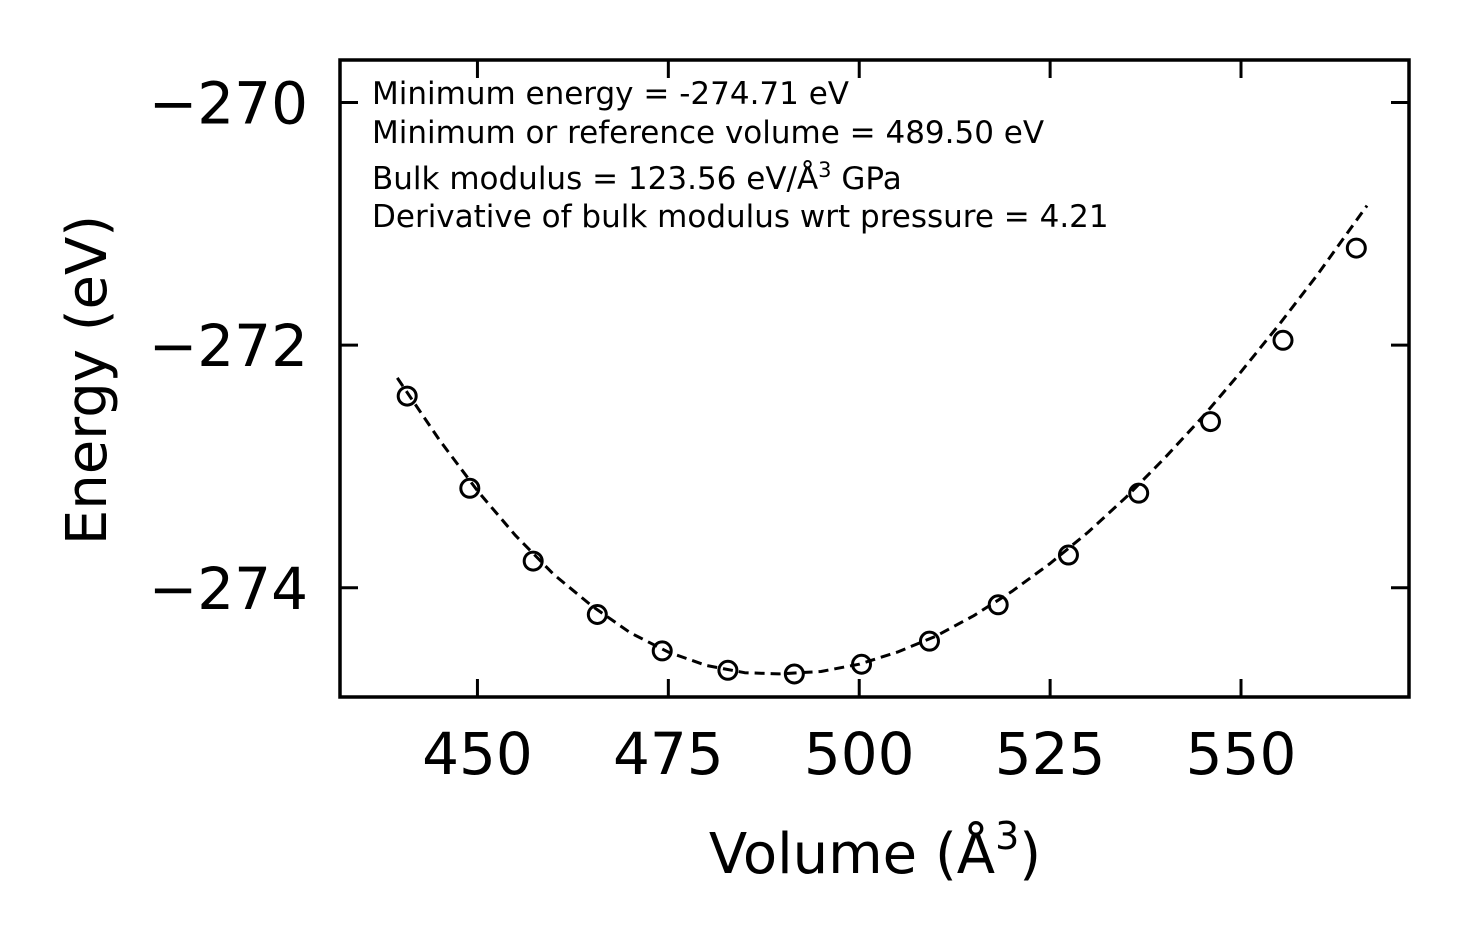  I want to click on annotation-bulk-modulus: Bulk modulus = 123.56 eV/Å3 GPa, so click(637, 177).